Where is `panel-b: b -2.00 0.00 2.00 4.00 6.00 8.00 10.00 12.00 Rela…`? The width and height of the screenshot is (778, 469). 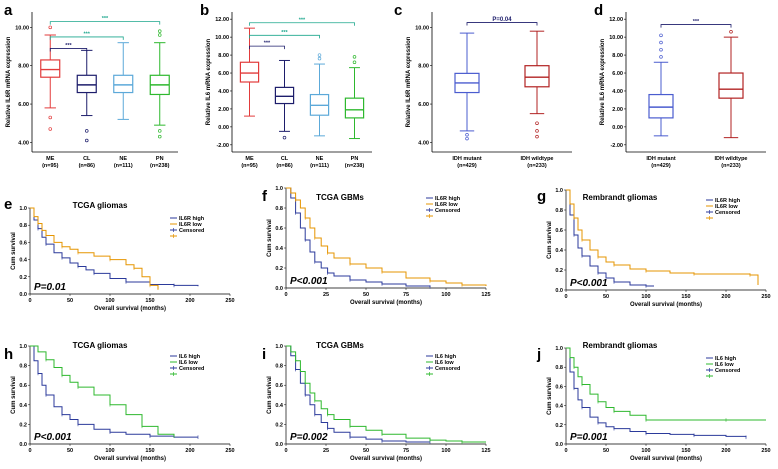
panel-b: b -2.00 0.00 2.00 4.00 6.00 8.00 10.00 12.00 Rela… is located at coordinates (286, 85).